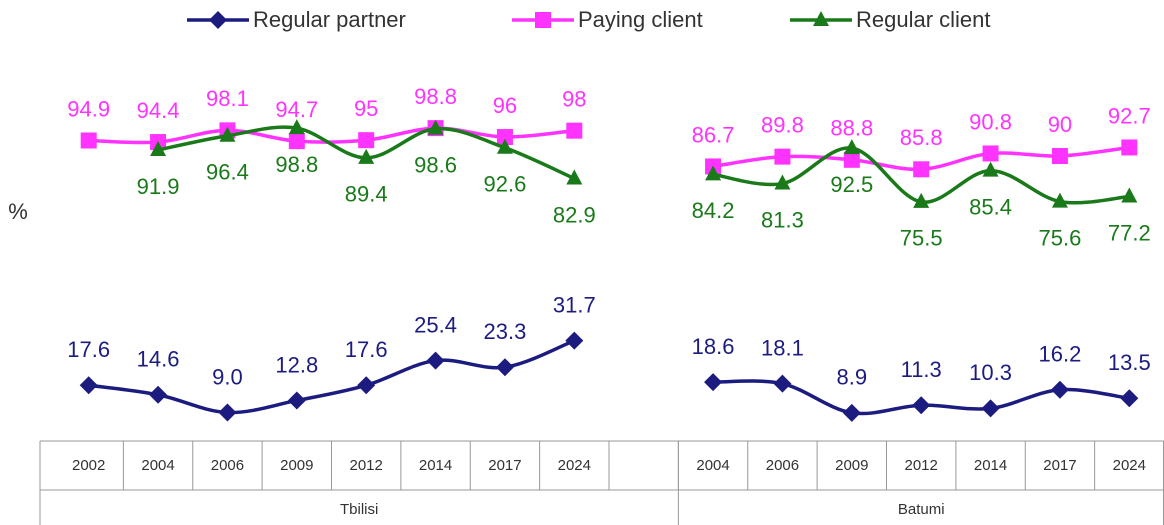  What do you see at coordinates (782, 124) in the screenshot?
I see `data-label: 89.8` at bounding box center [782, 124].